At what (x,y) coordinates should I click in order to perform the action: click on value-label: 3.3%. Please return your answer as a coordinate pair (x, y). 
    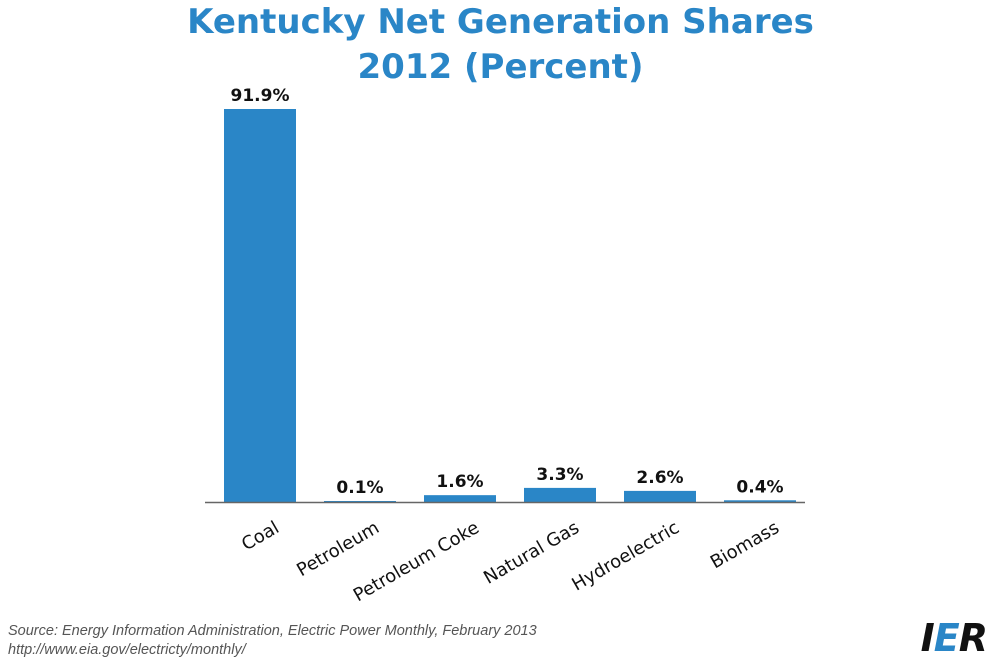
    Looking at the image, I should click on (559, 475).